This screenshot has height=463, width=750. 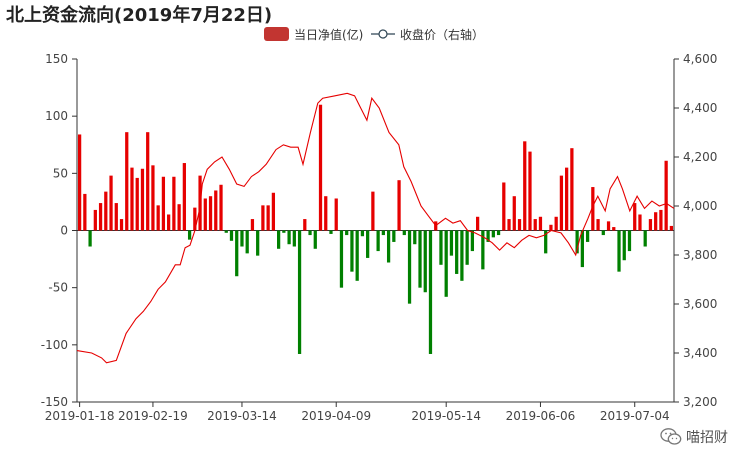 What do you see at coordinates (276, 34) in the screenshot?
I see `bar-legend-icon` at bounding box center [276, 34].